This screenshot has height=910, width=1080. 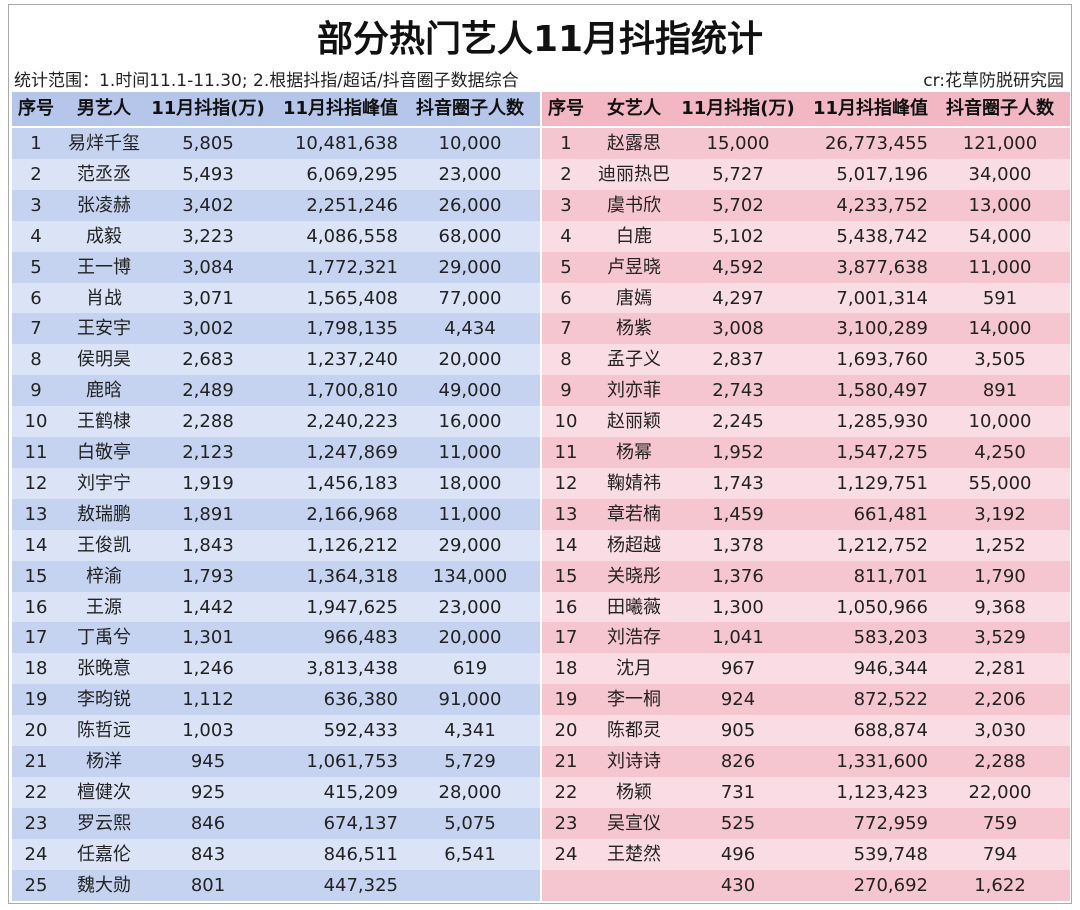 I want to click on table-cell: 17, so click(x=566, y=638).